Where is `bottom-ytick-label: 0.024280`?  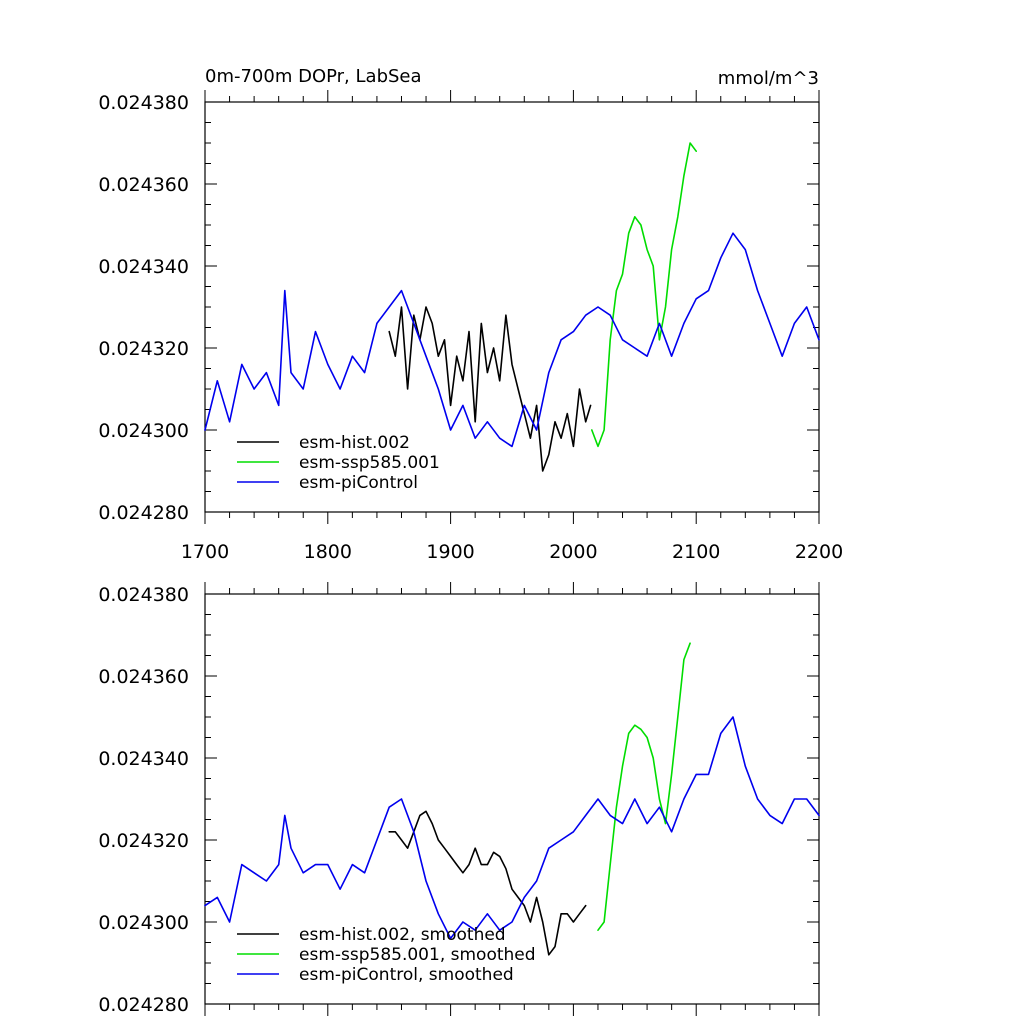
bottom-ytick-label: 0.024280 is located at coordinates (143, 1005).